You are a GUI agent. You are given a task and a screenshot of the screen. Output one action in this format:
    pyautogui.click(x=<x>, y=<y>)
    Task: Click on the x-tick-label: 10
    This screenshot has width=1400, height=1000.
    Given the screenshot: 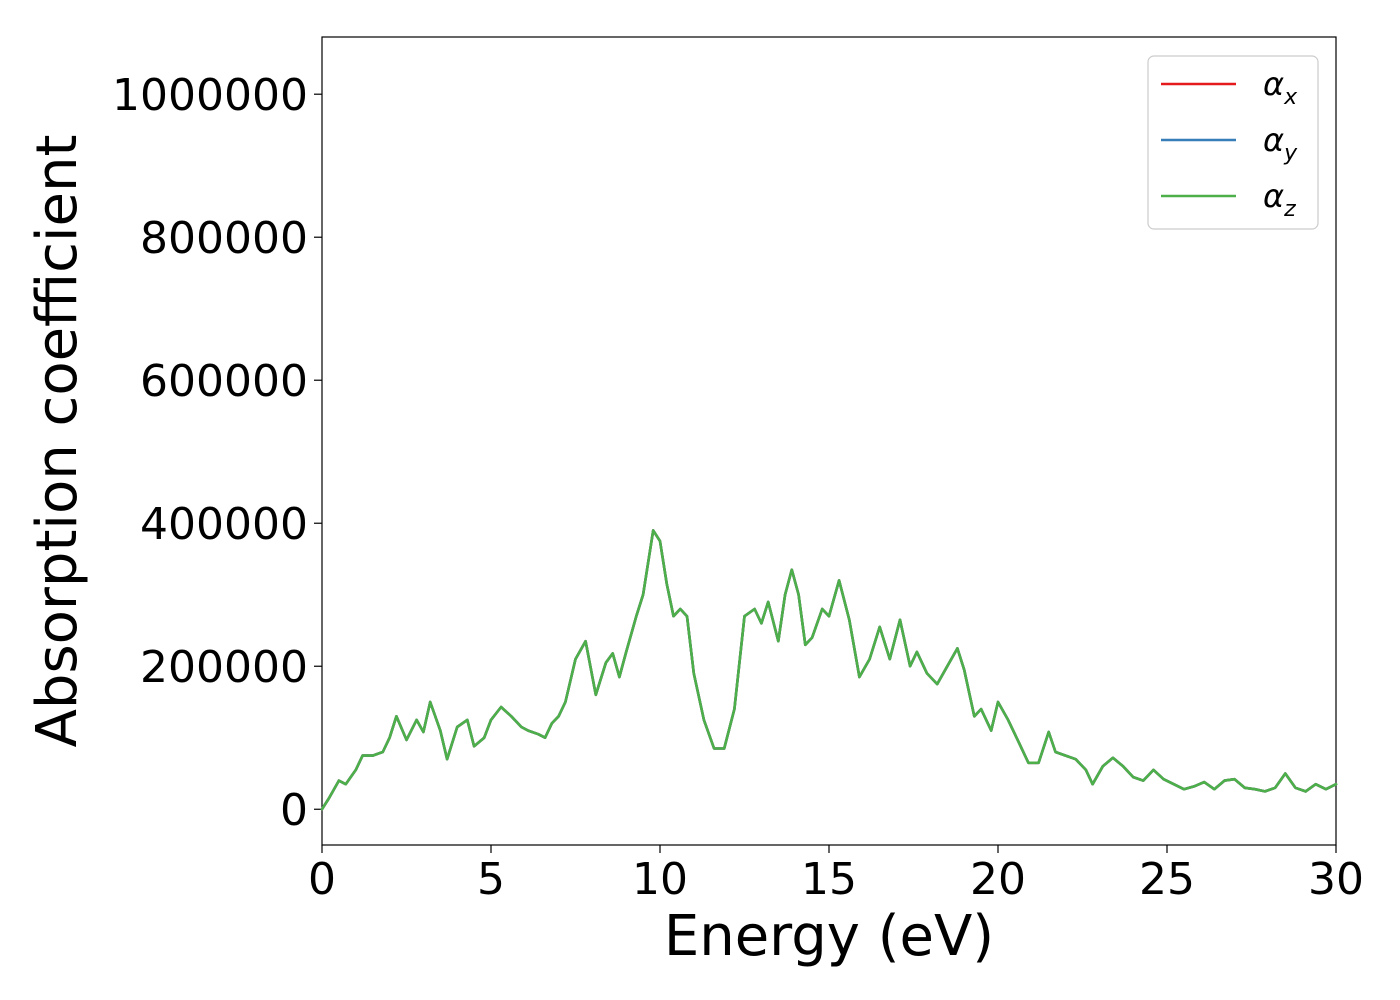 What is the action you would take?
    pyautogui.click(x=660, y=879)
    